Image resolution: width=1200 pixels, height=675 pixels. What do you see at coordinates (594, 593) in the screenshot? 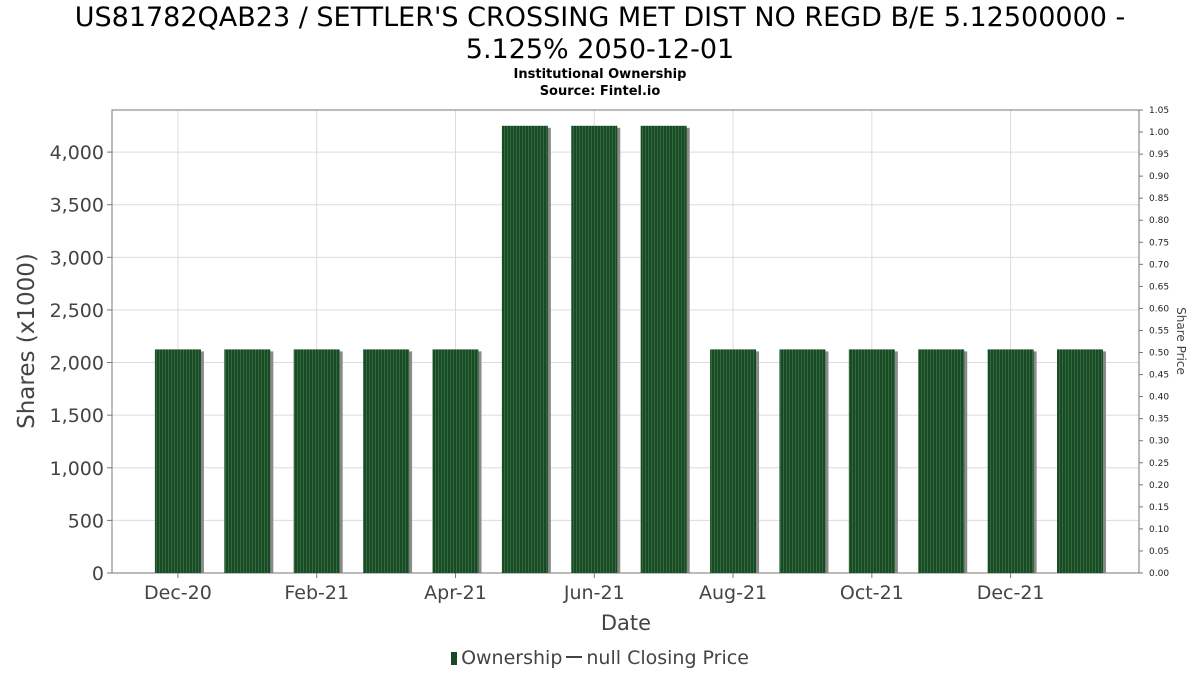
I see `x-tick-label: Jun-21` at bounding box center [594, 593].